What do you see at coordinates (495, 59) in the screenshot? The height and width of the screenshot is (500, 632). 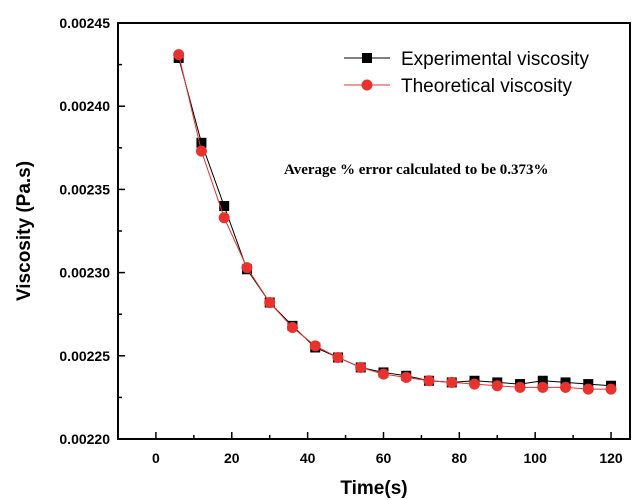 I see `legend-label-experimental: Experimental viscosity` at bounding box center [495, 59].